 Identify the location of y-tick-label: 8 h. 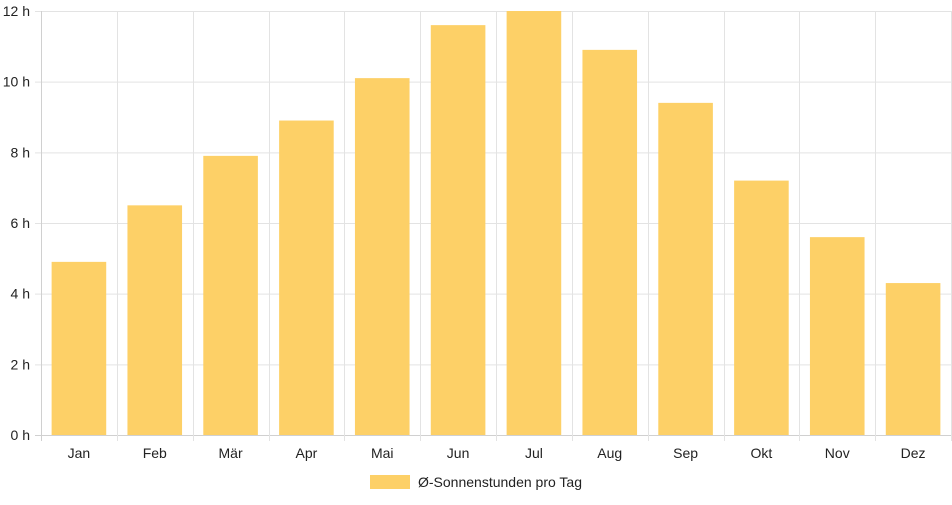
(20, 152).